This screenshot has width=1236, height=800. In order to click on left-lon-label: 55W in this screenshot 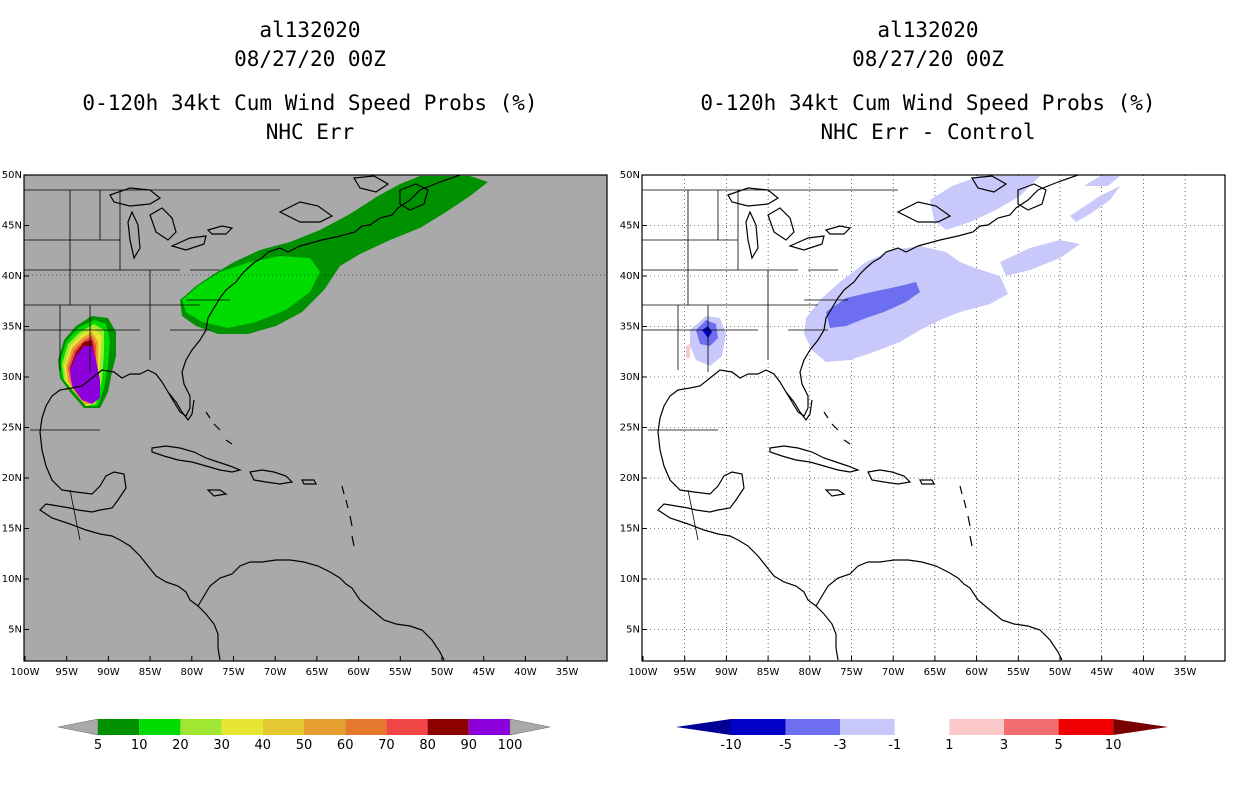, I will do `click(400, 672)`.